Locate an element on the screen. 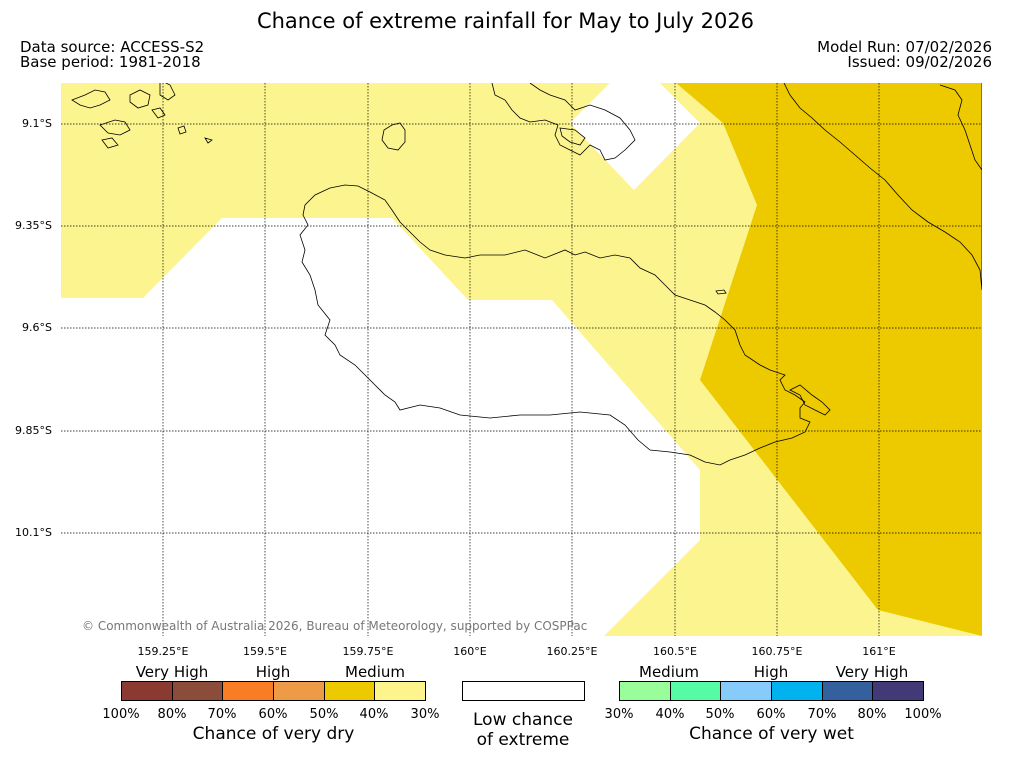 Image resolution: width=1011 pixels, height=758 pixels. legend-dry-tick: 40% is located at coordinates (374, 714).